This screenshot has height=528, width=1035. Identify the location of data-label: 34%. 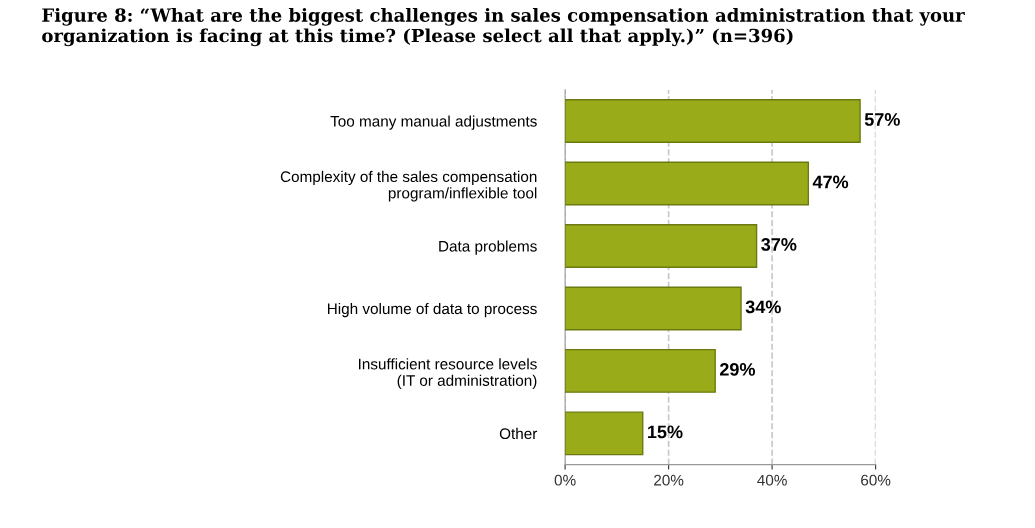
(763, 307).